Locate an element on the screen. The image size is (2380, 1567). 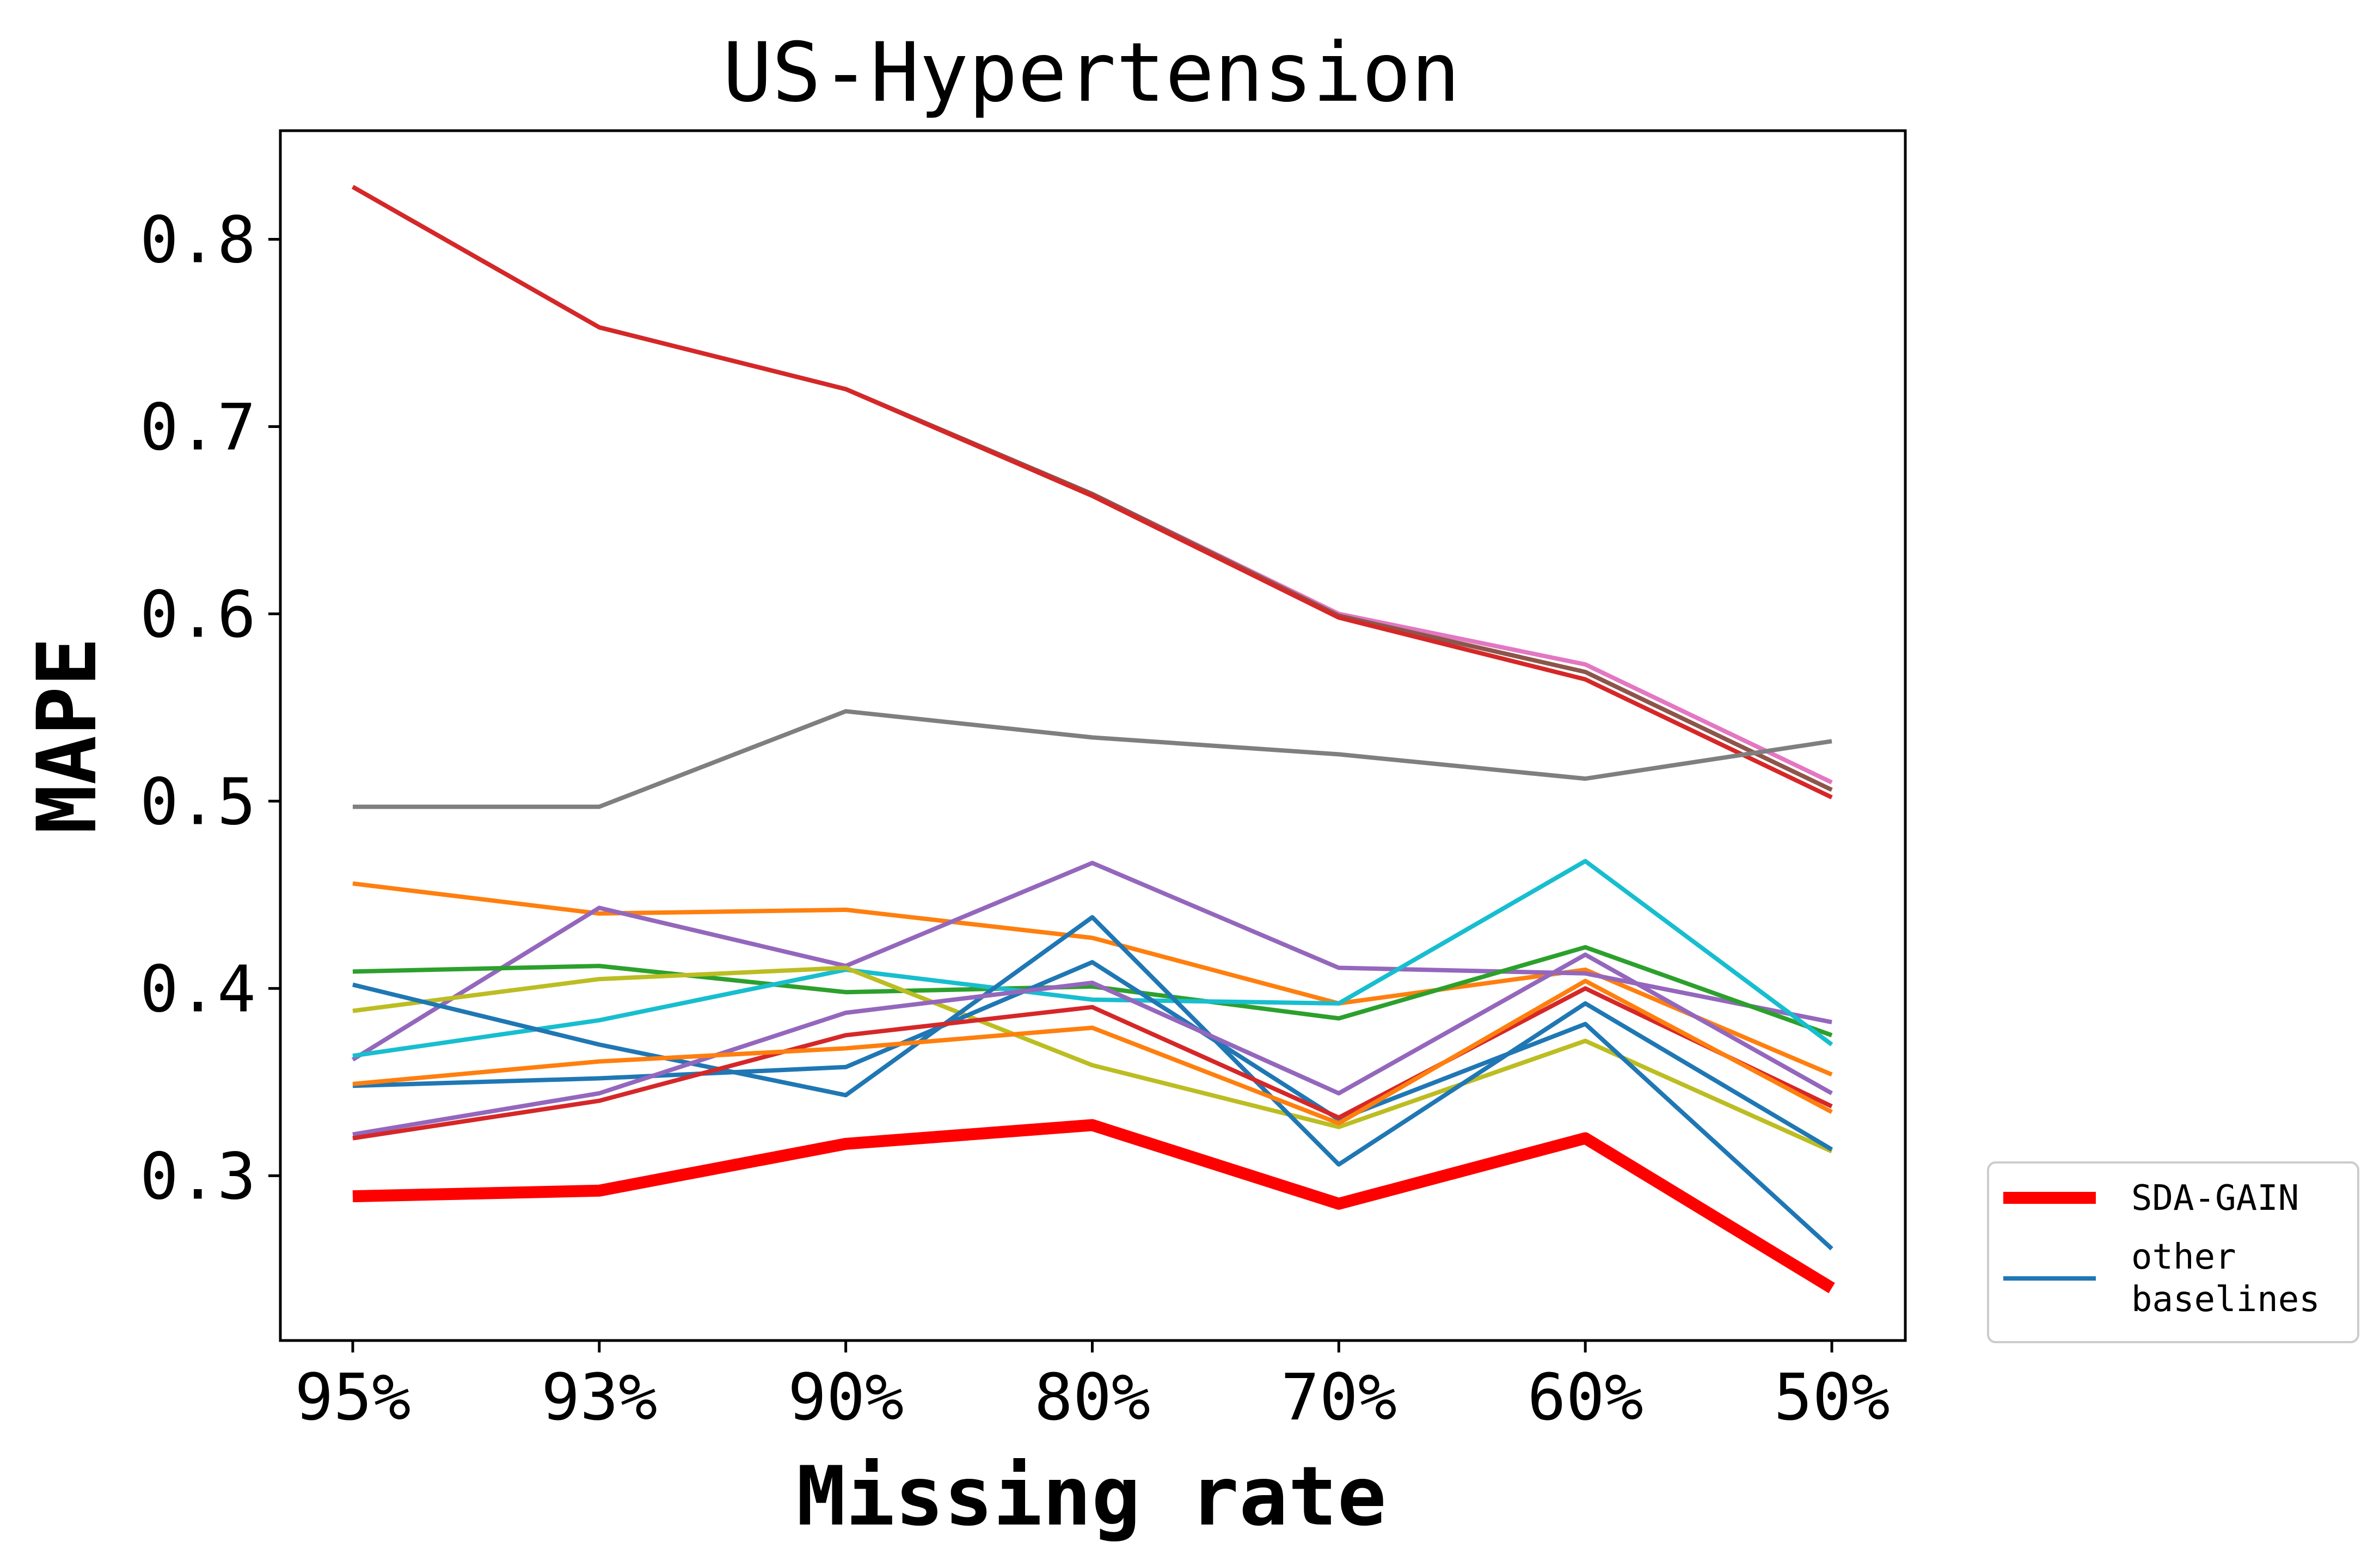
legend-frame is located at coordinates (2173, 1252).